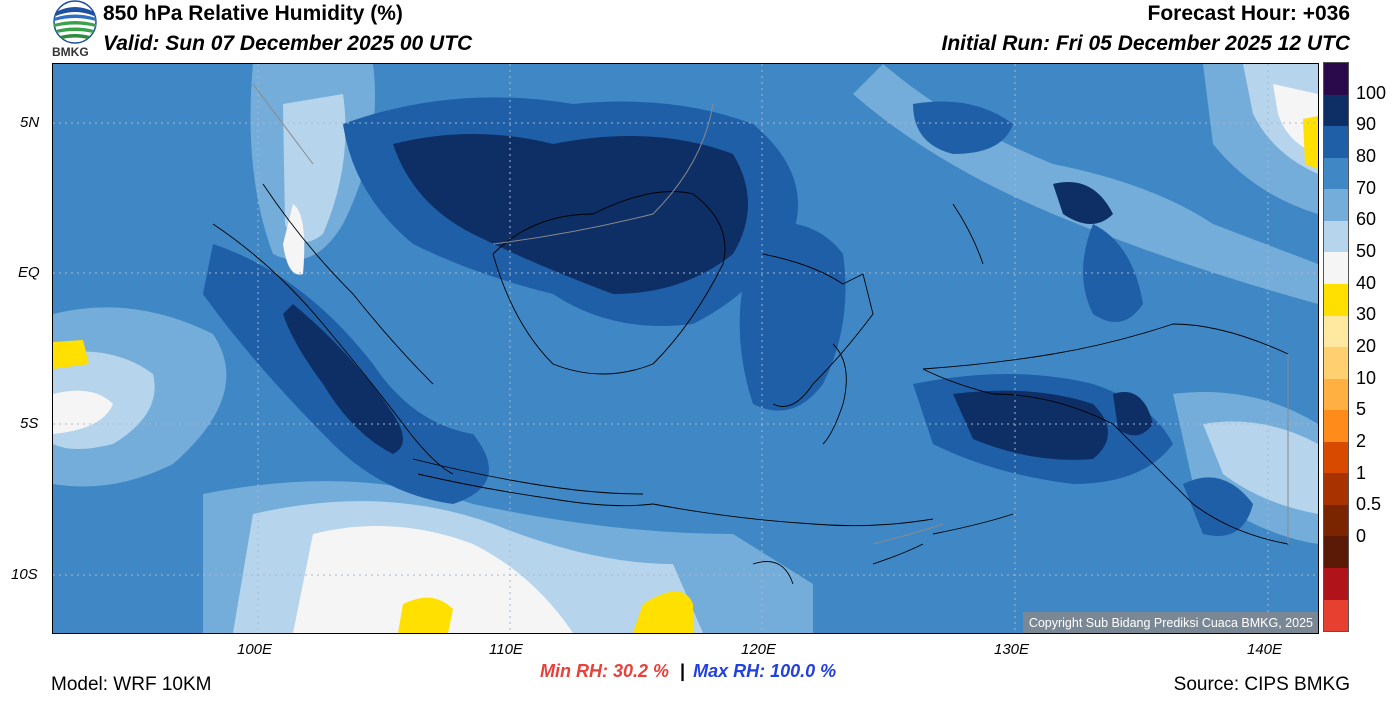 This screenshot has height=709, width=1400. I want to click on colorbar-label: 30, so click(1366, 314).